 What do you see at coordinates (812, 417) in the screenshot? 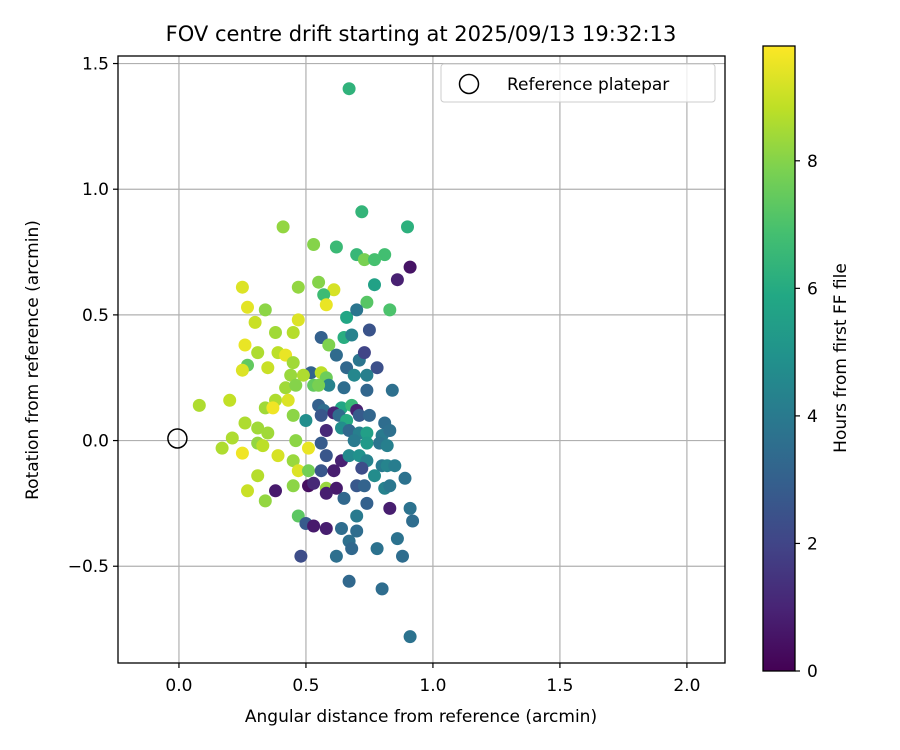
I see `colorbar-tick-label: 4` at bounding box center [812, 417].